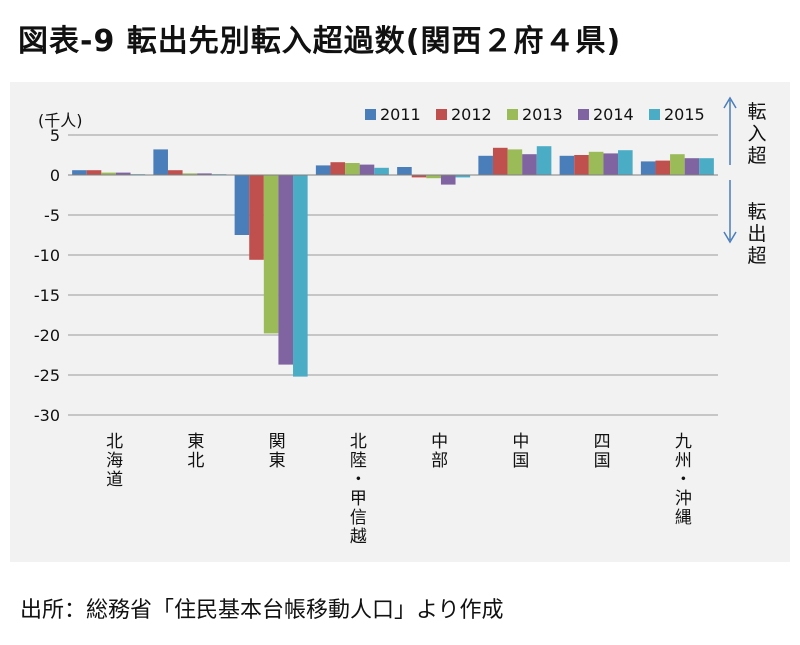 The width and height of the screenshot is (800, 645). Describe the element at coordinates (320, 41) in the screenshot. I see `chart-title: 図表-9 転出先別転入超過数(関西２府４県)` at that location.